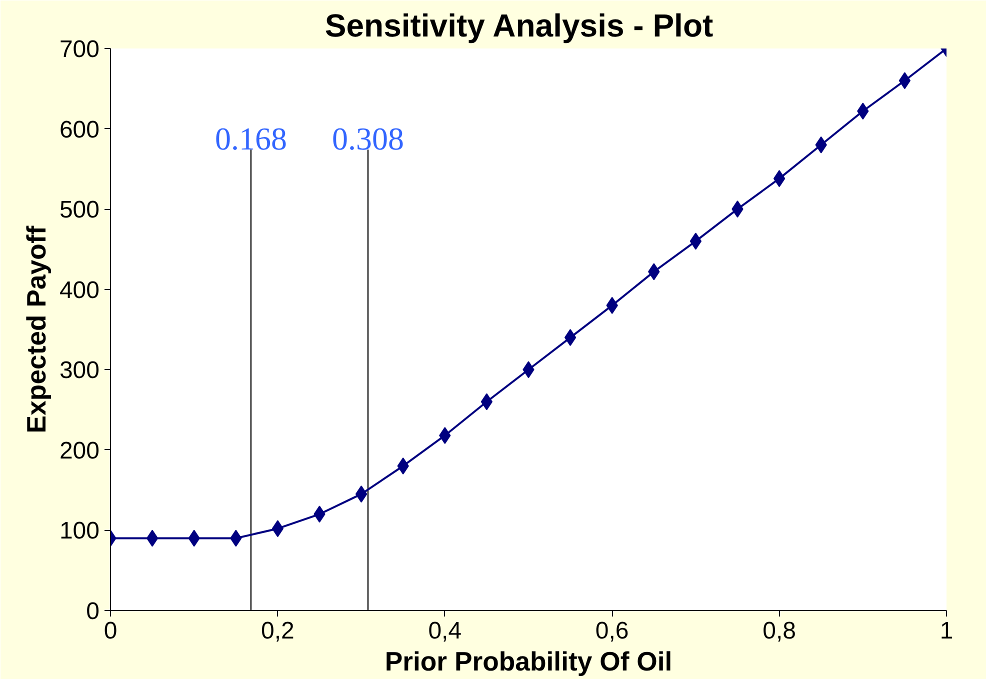  Describe the element at coordinates (368, 138) in the screenshot. I see `ref-line-label: 0.308` at that location.